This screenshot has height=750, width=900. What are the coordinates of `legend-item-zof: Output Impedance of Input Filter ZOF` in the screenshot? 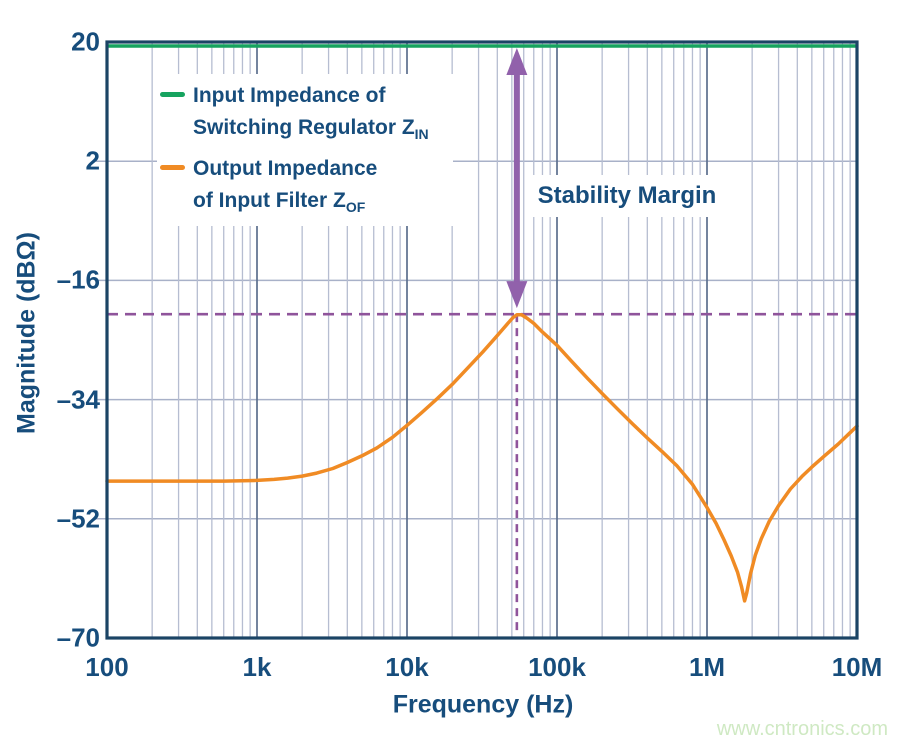 It's located at (306, 185).